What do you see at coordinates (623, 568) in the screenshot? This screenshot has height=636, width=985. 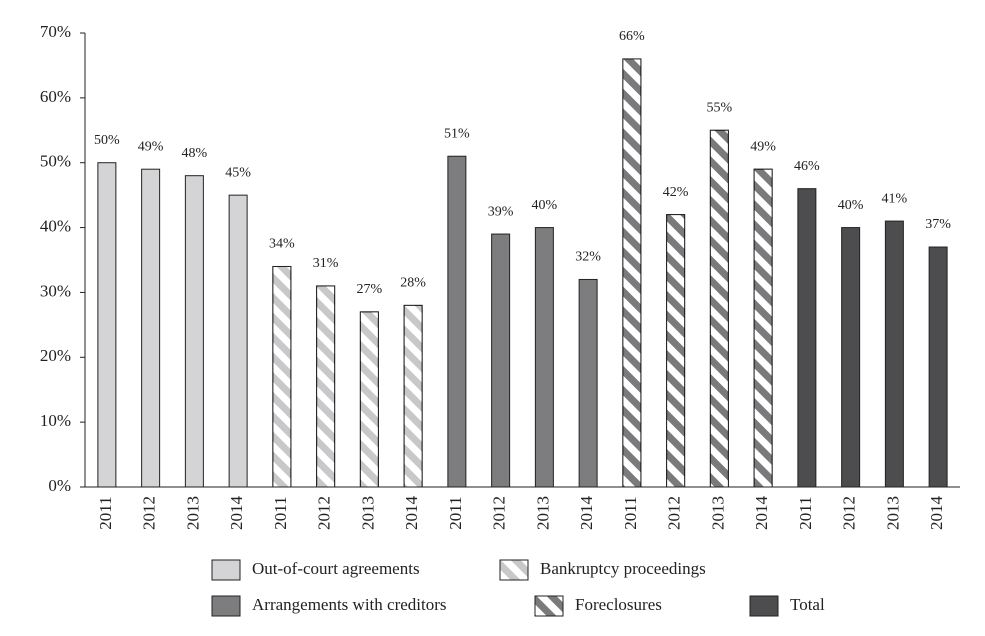 I see `legend-label: Bankruptcy proceedings` at bounding box center [623, 568].